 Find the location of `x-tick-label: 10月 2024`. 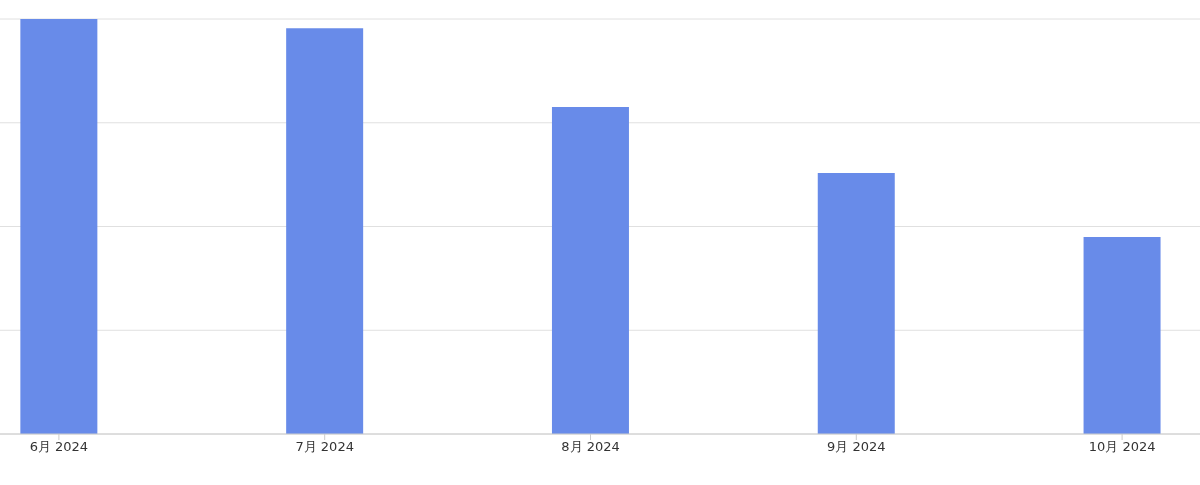

x-tick-label: 10月 2024 is located at coordinates (1122, 447).